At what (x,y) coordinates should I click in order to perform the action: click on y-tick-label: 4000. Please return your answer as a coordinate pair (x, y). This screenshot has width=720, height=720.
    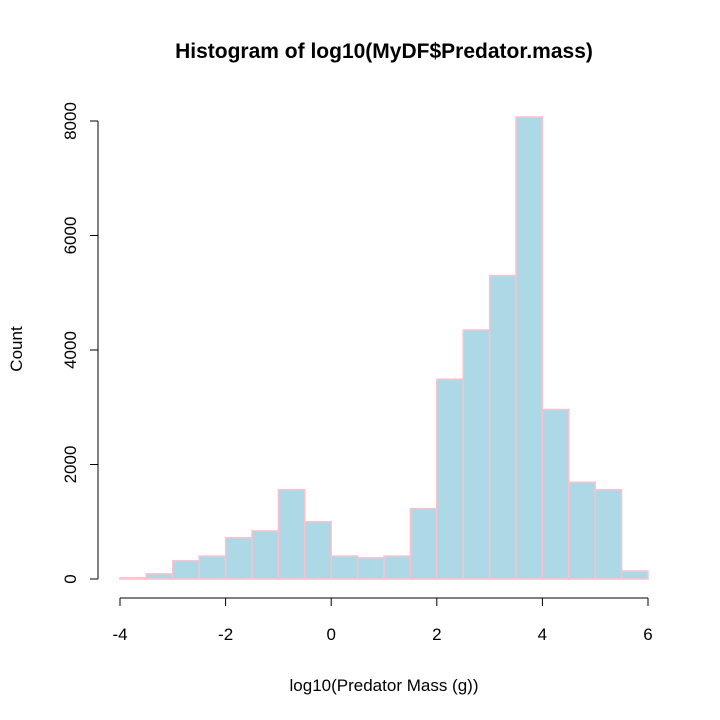
    Looking at the image, I should click on (70, 350).